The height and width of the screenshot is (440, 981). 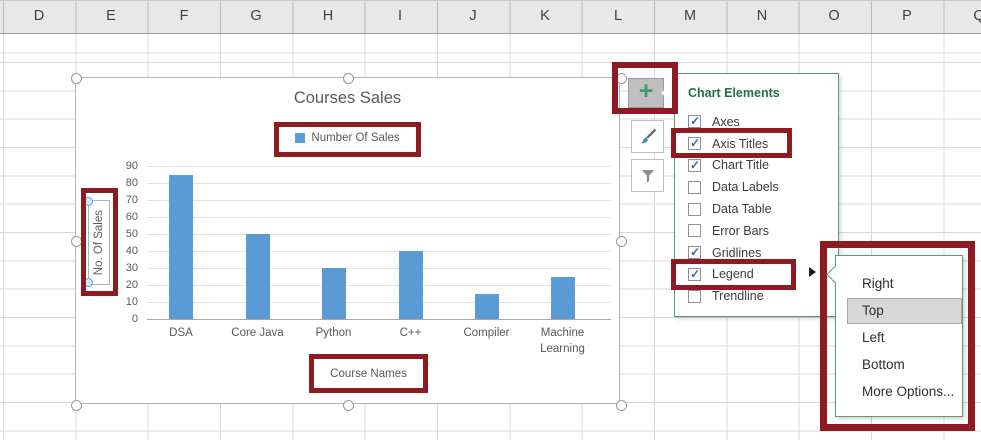 I want to click on column-header-L: L, so click(x=618, y=16).